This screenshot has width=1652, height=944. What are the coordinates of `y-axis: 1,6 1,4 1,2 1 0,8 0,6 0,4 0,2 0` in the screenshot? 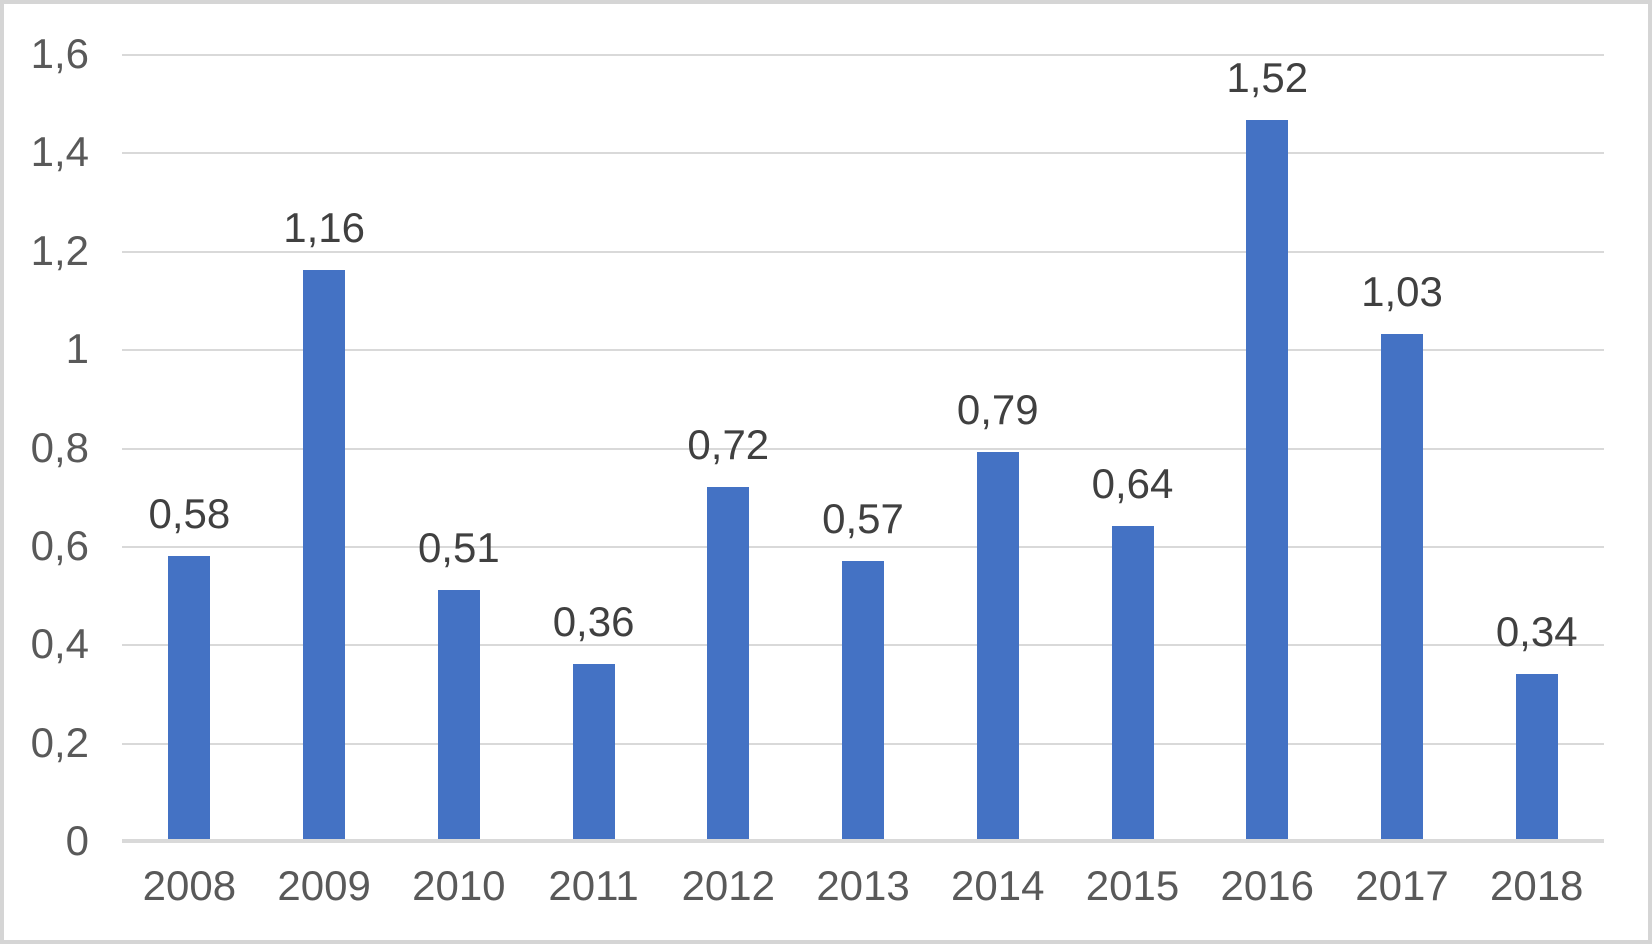 It's located at (46, 472).